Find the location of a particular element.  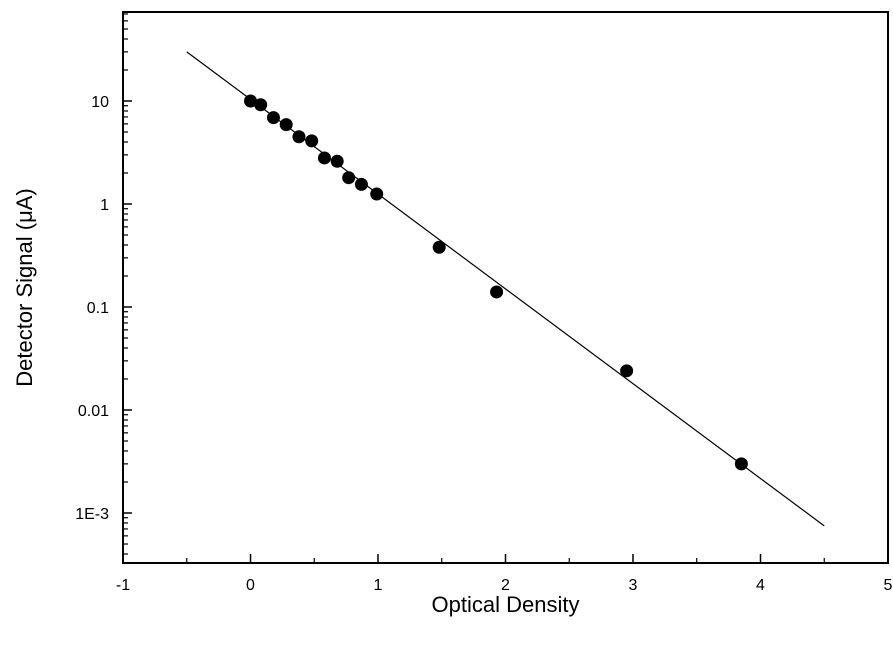

x-tick-label: -1 is located at coordinates (123, 585).